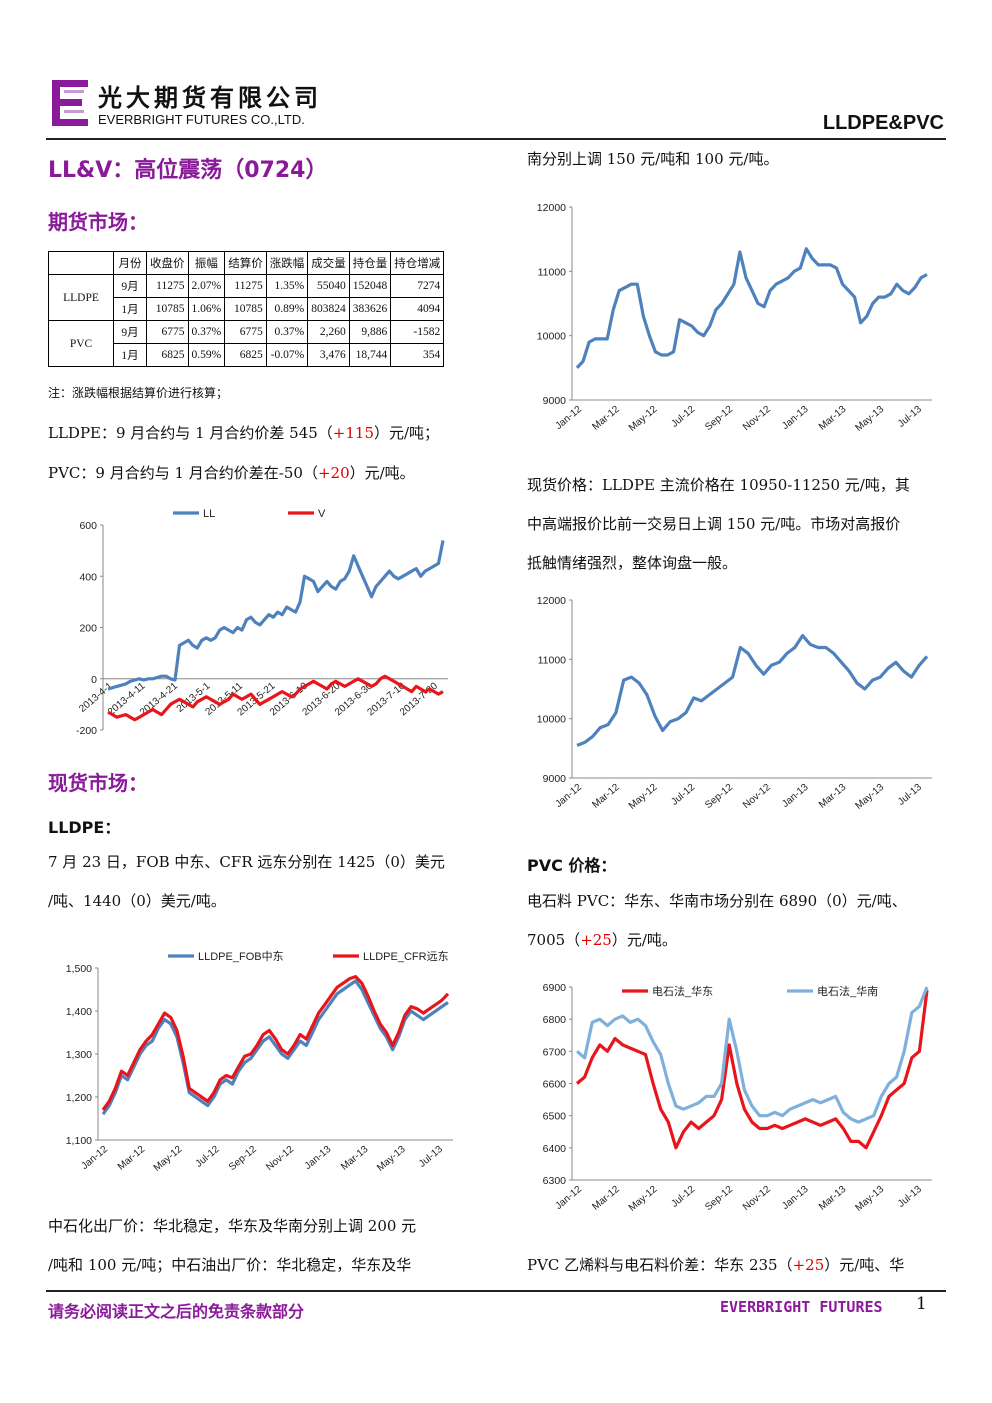  What do you see at coordinates (210, 97) in the screenshot?
I see `company-name-cn: 光大期货有限公司` at bounding box center [210, 97].